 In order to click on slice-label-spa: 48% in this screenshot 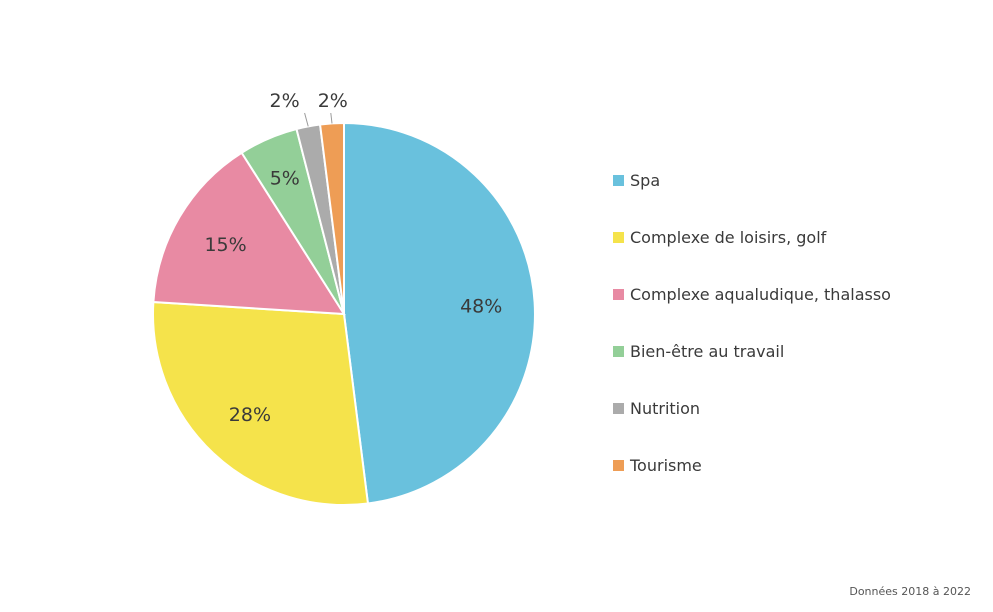, I will do `click(481, 306)`.